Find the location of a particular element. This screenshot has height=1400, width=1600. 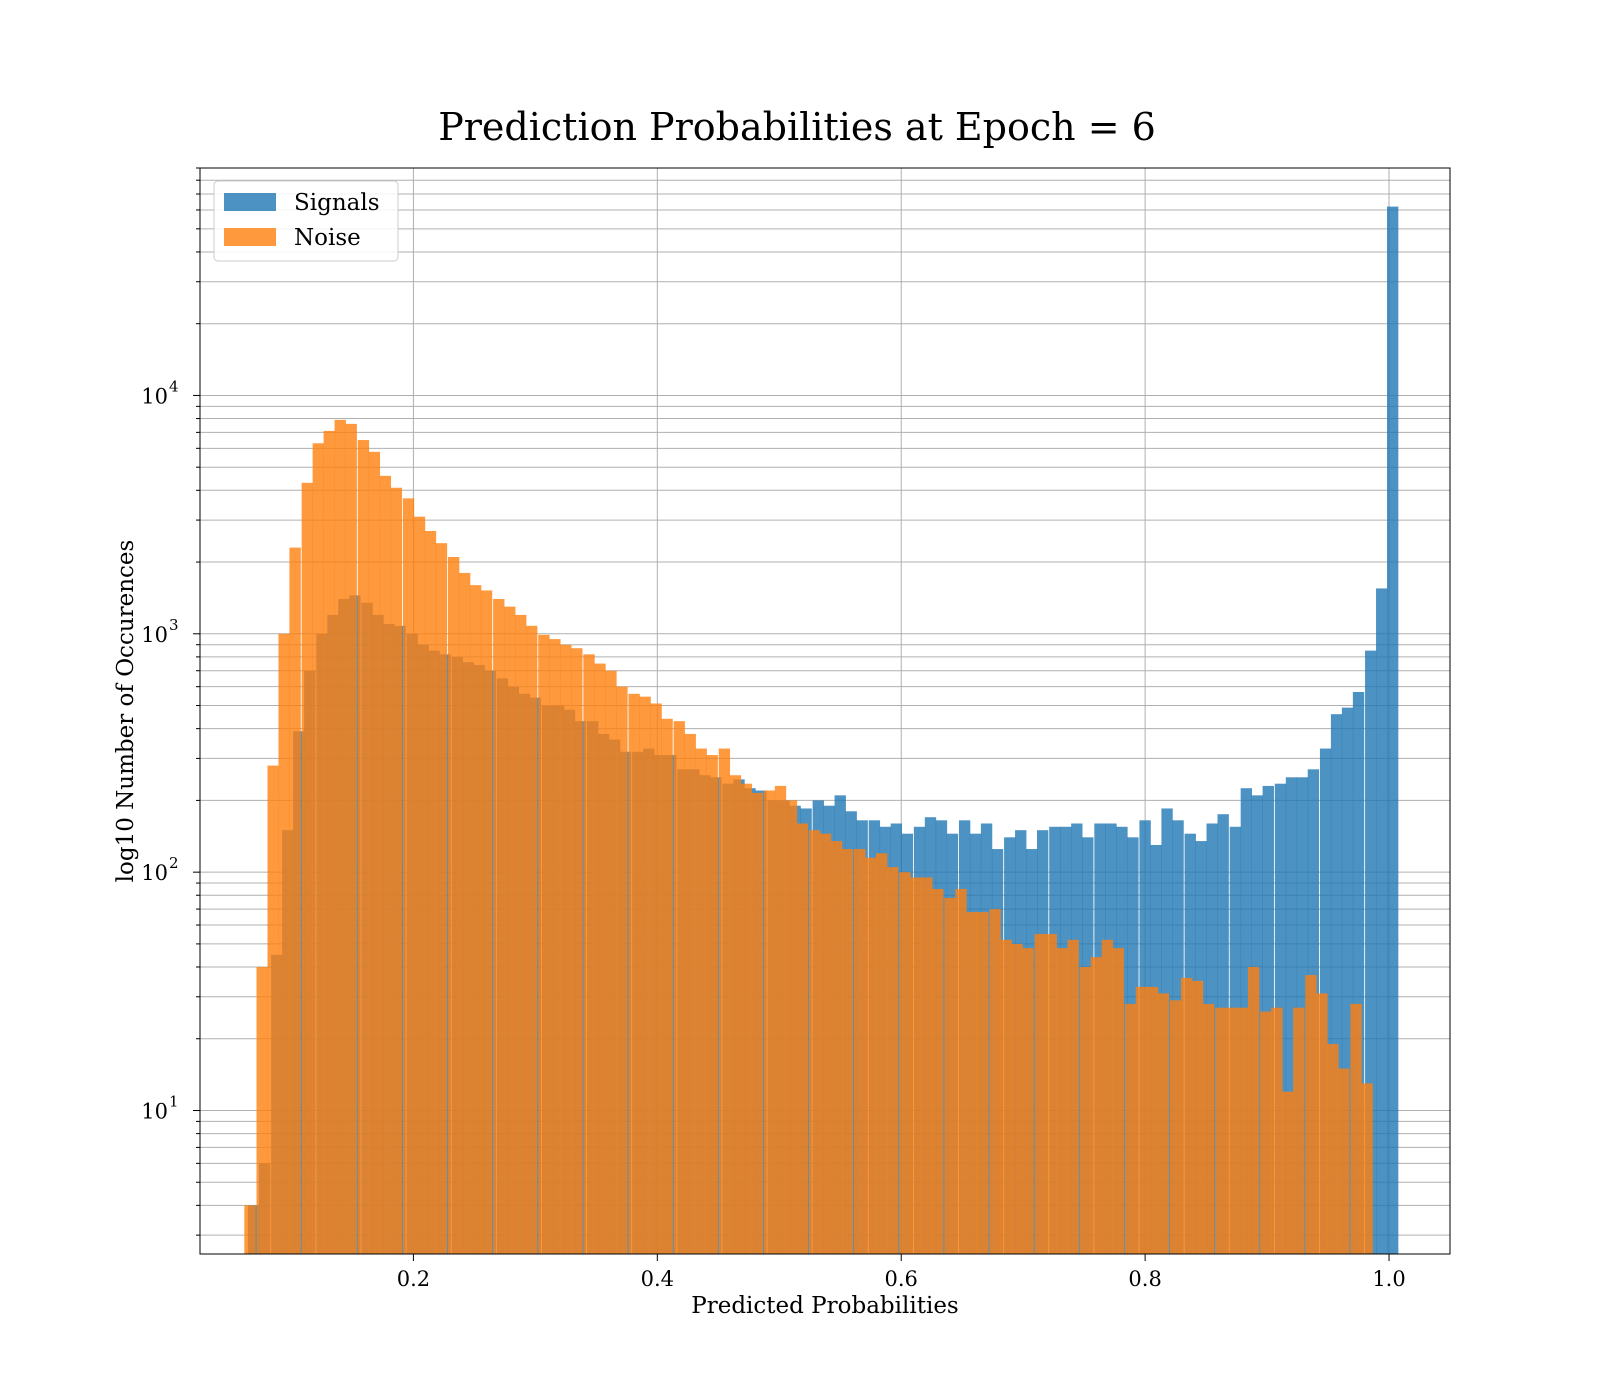

y-axis-label: log10 Number of Occurences is located at coordinates (126, 711).